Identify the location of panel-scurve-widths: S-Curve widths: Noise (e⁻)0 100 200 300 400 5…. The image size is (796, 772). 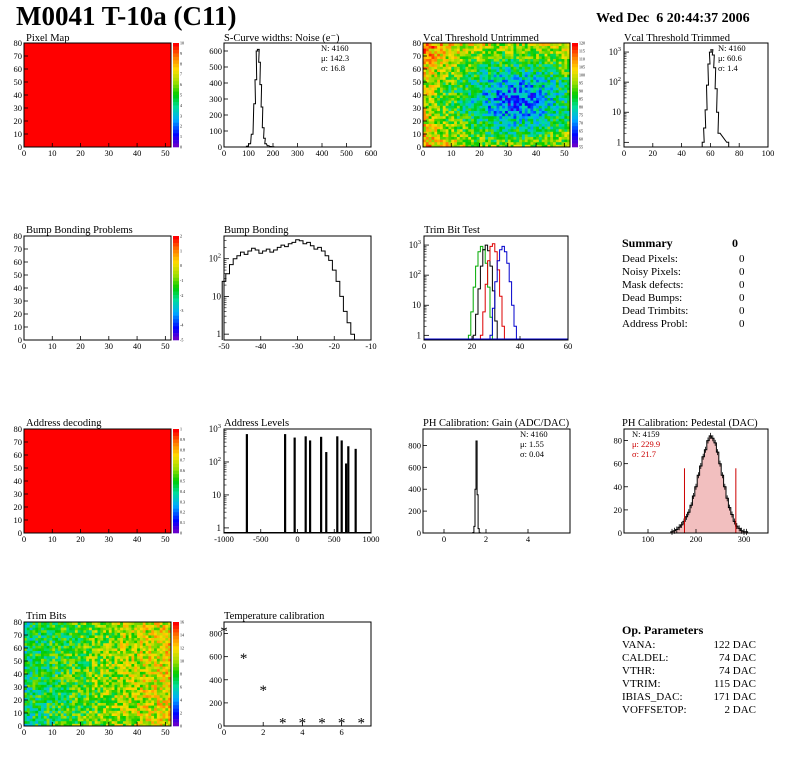
(293, 95).